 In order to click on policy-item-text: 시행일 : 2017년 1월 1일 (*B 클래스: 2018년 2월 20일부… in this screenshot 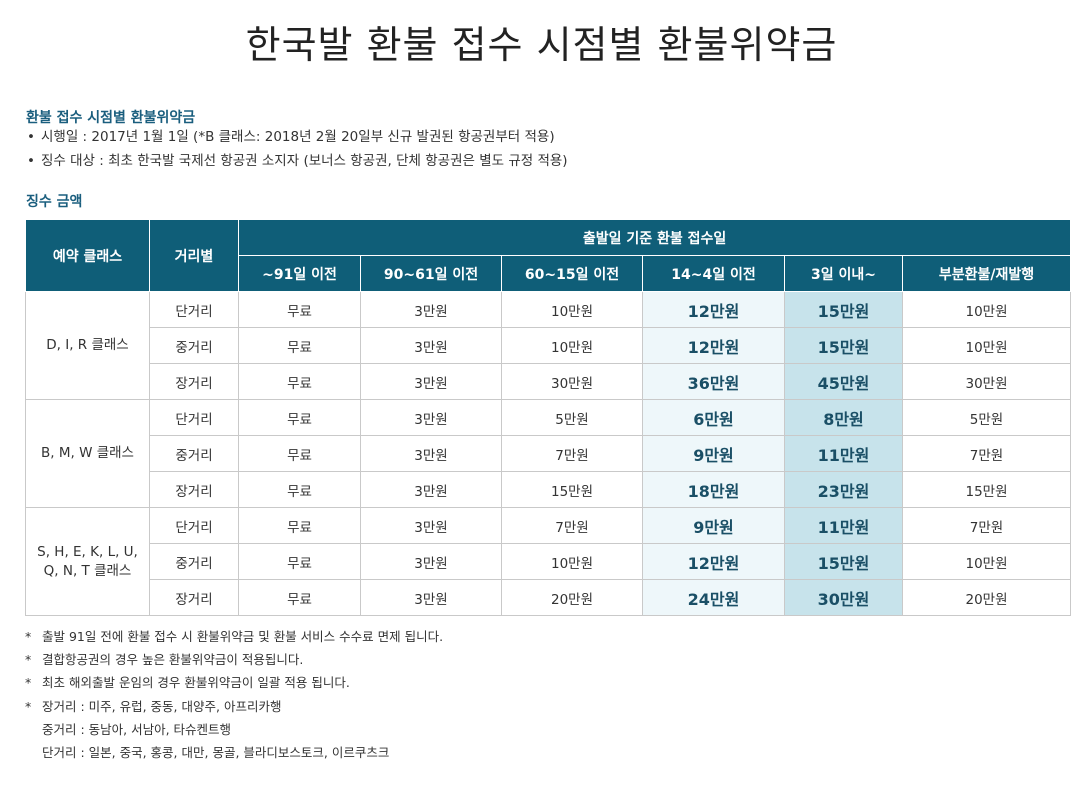, I will do `click(298, 137)`.